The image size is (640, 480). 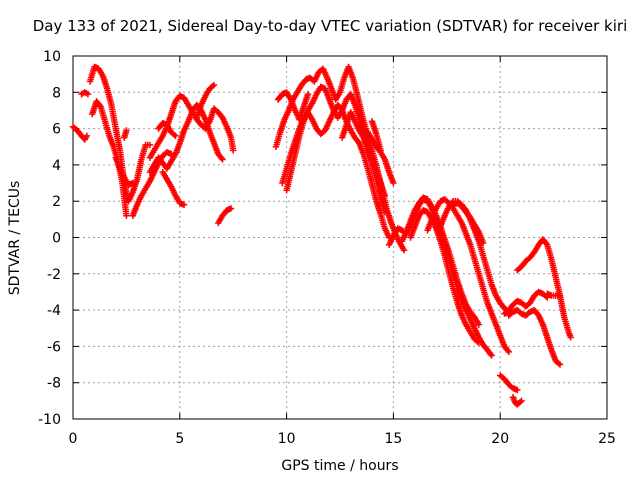 I want to click on y-tick-label: -4, so click(x=54, y=311).